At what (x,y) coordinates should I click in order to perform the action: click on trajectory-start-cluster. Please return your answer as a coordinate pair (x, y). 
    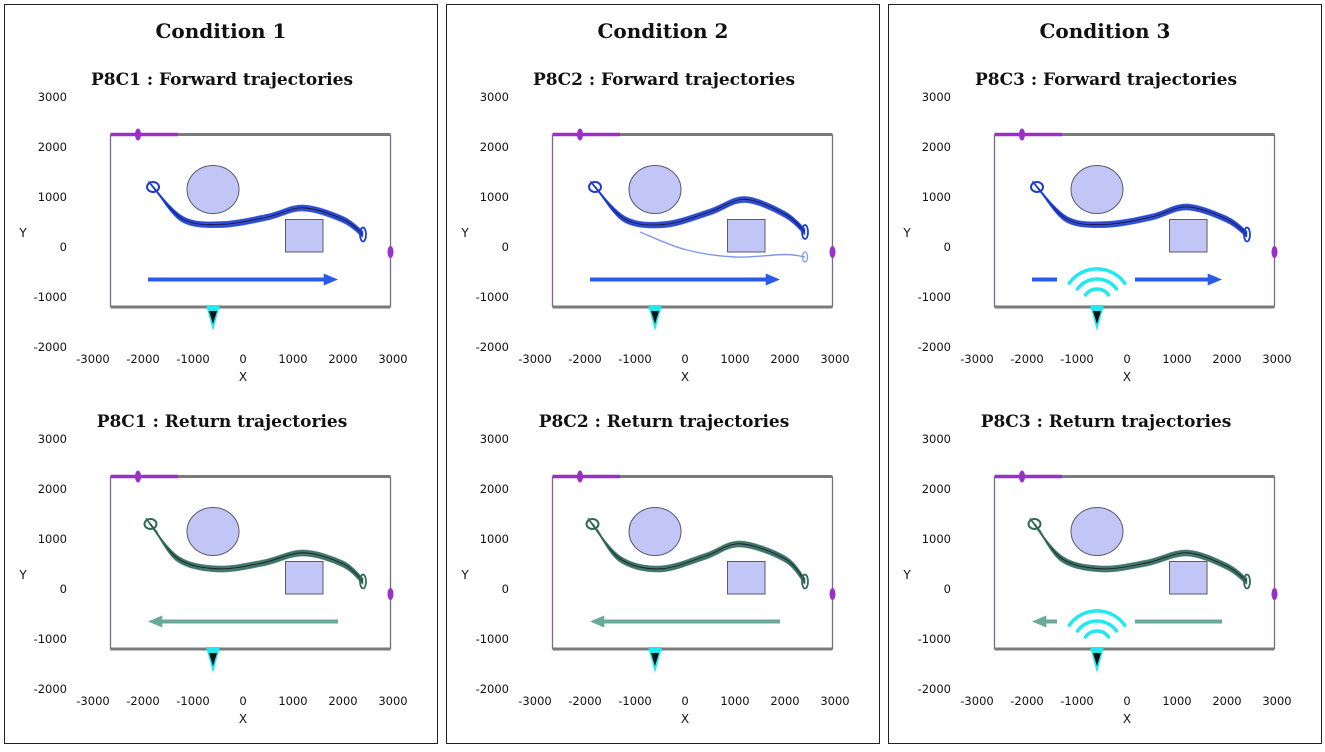
    Looking at the image, I should click on (1034, 524).